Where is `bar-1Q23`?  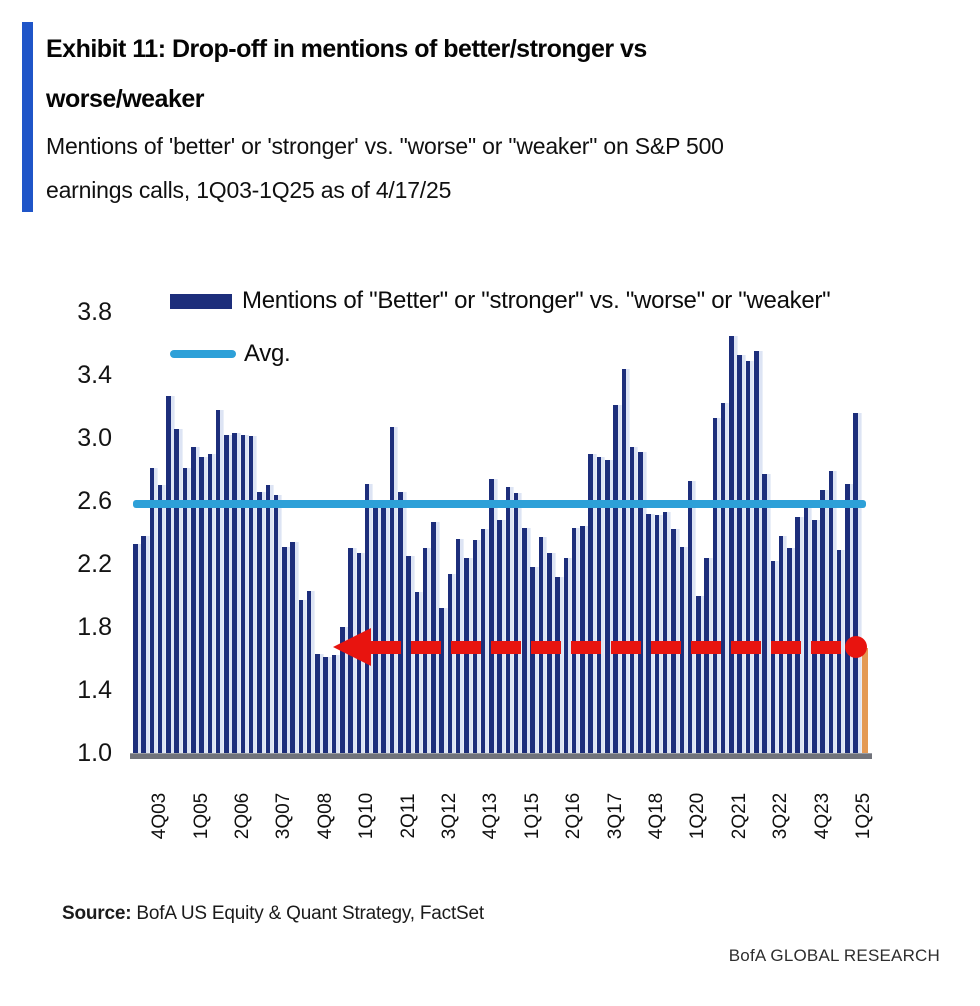 bar-1Q23 is located at coordinates (797, 635).